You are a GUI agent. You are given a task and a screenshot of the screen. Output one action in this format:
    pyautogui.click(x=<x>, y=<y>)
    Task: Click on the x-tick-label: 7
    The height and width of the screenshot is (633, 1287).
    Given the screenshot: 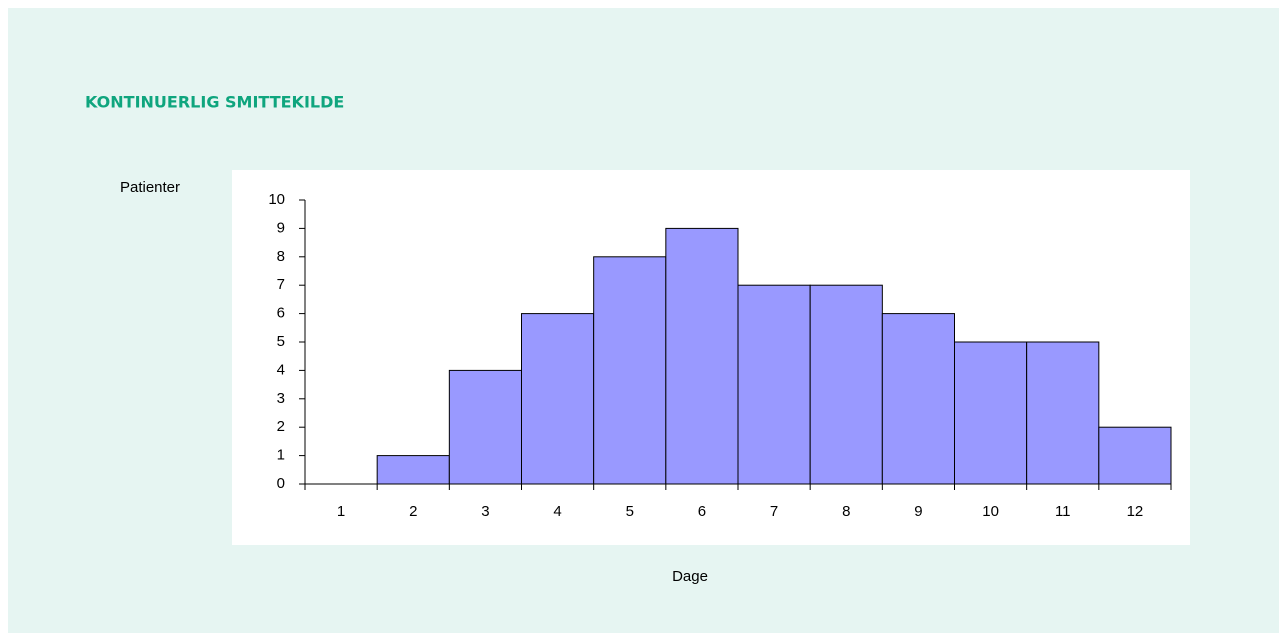 What is the action you would take?
    pyautogui.click(x=774, y=511)
    